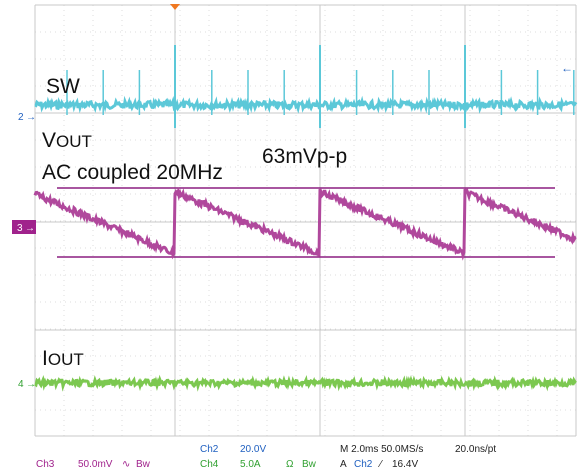 The image size is (579, 474). I want to click on ch3-name: Ch3, so click(45, 464).